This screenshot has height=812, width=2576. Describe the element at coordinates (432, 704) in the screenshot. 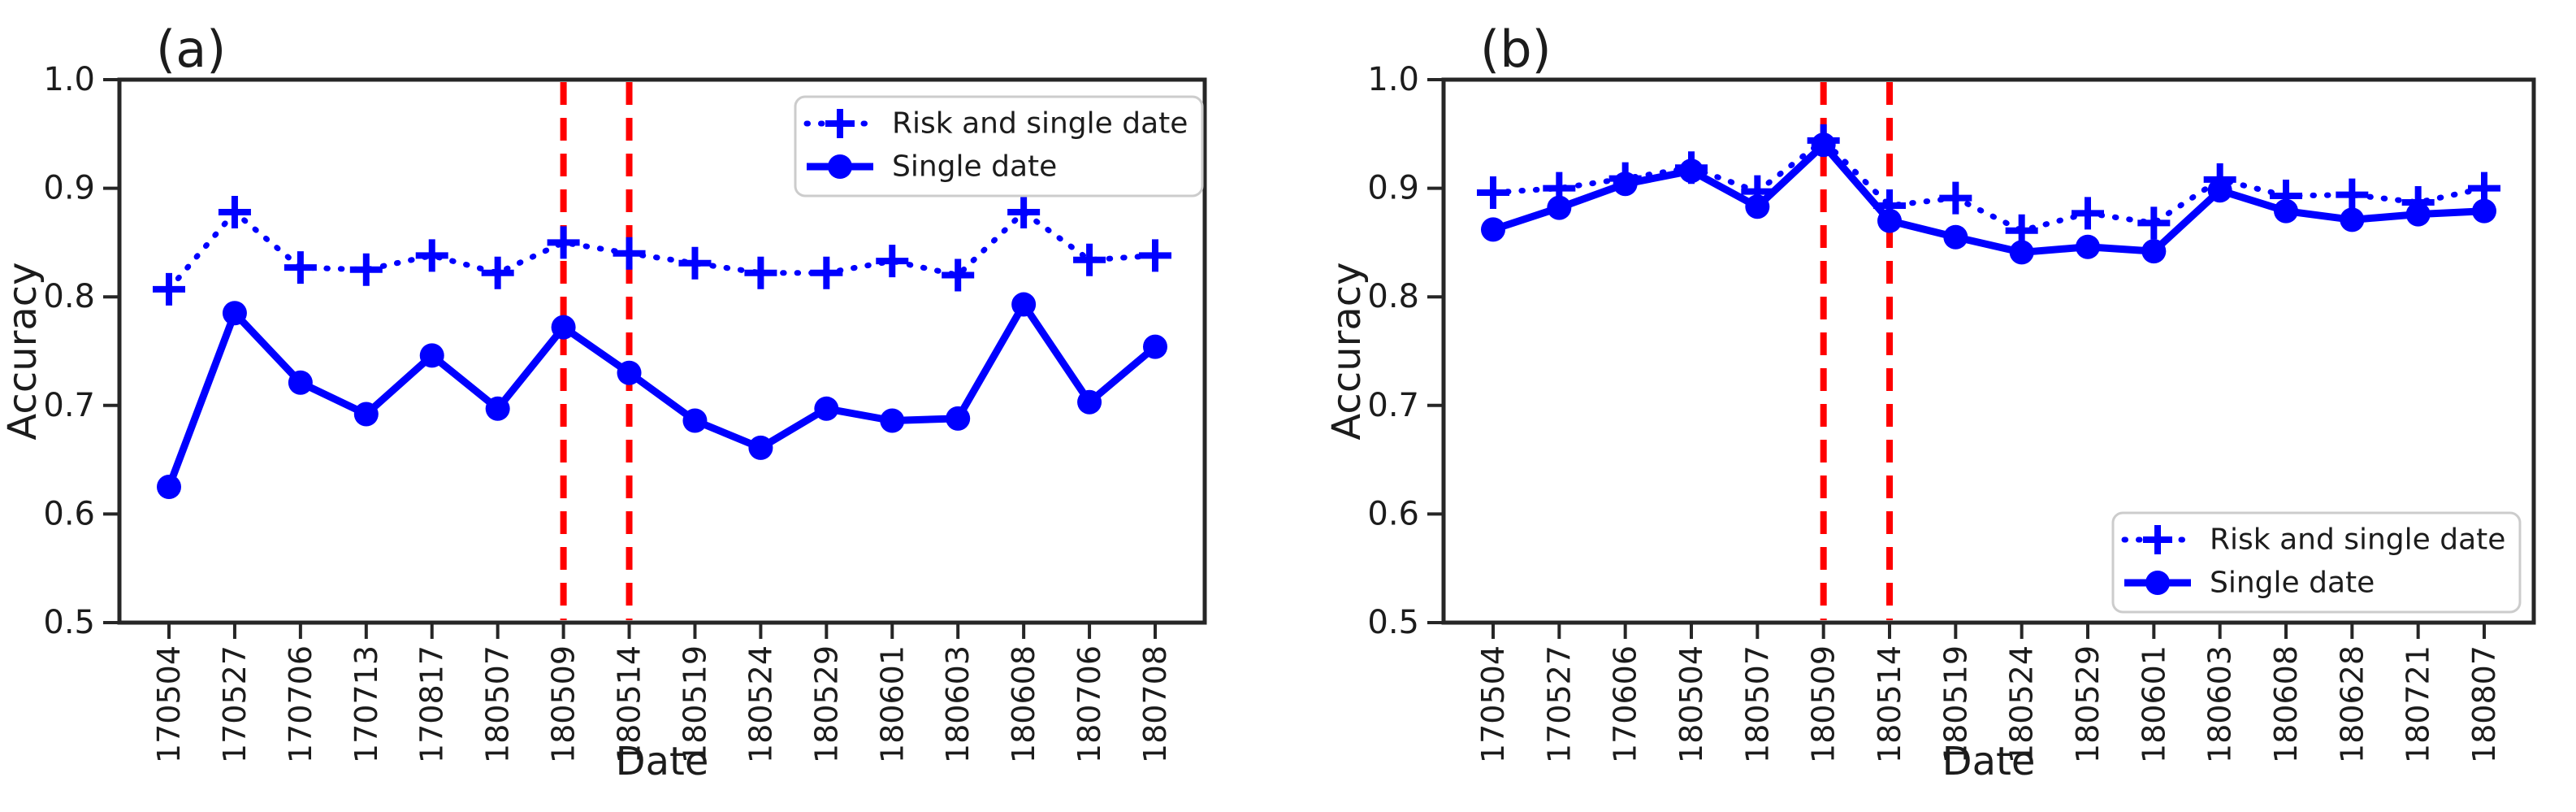

I see `x-tick-label: 170817` at that location.